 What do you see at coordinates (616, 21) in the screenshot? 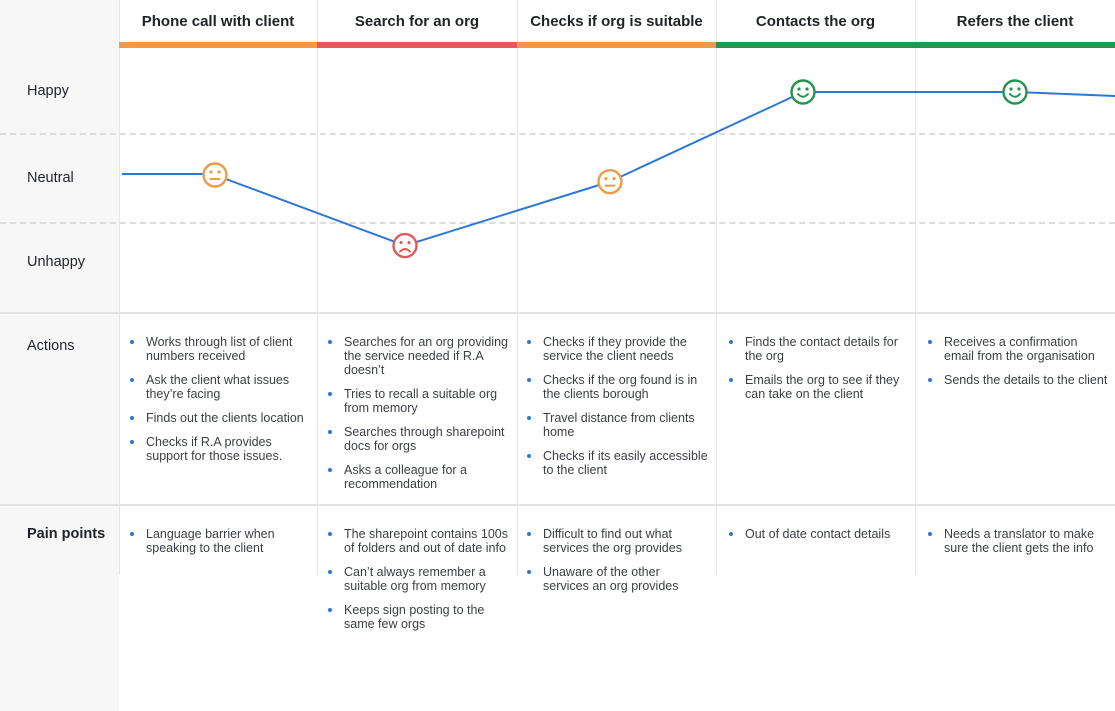
I see `stage-header-check-suitable: Checks if org is suitable` at bounding box center [616, 21].